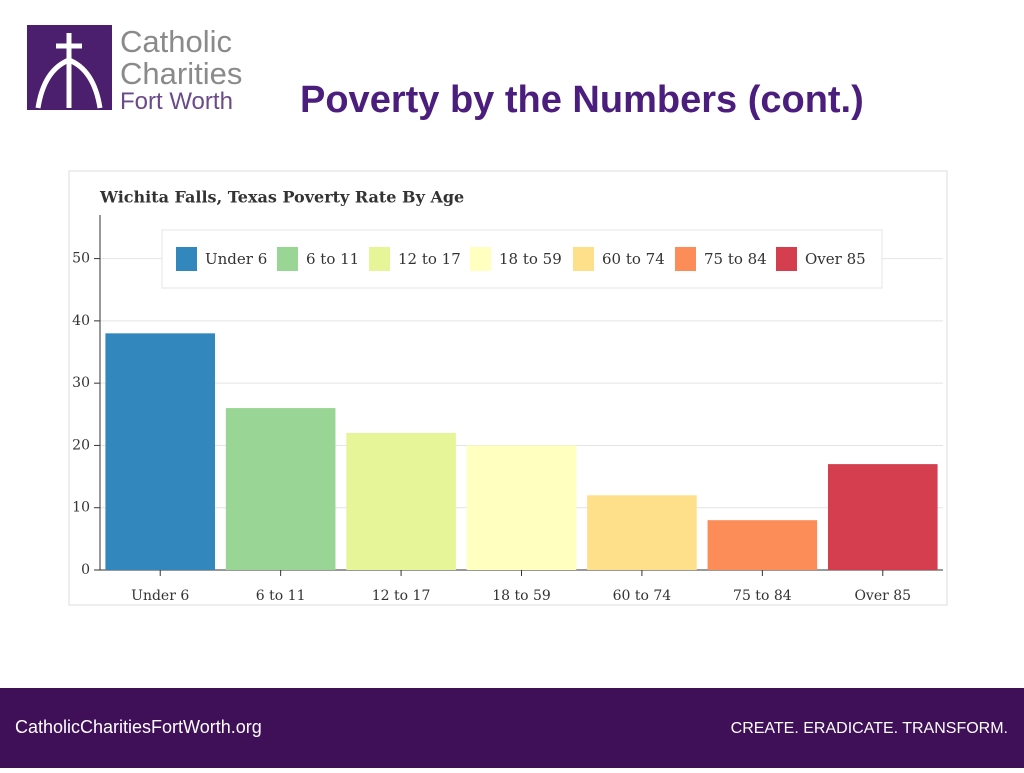  Describe the element at coordinates (582, 100) in the screenshot. I see `slide-title: Poverty by the Numbers (cont.)` at that location.